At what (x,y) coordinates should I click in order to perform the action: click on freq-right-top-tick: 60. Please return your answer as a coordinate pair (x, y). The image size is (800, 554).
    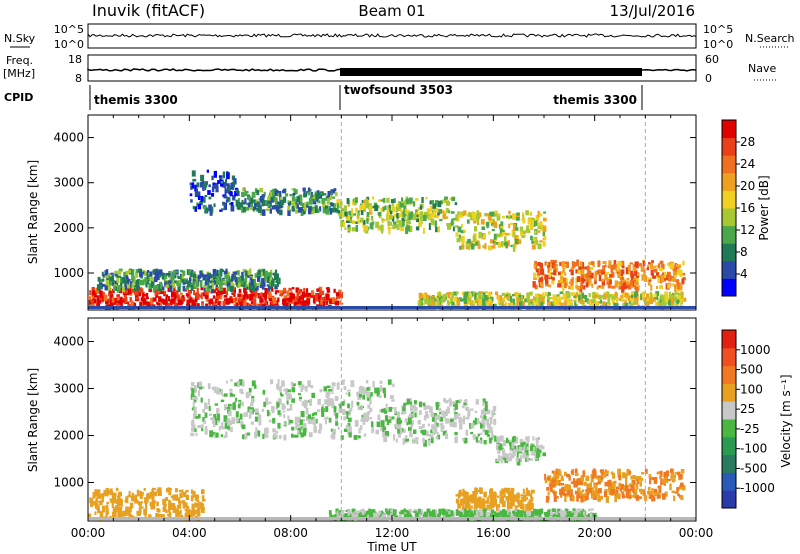
    Looking at the image, I should click on (712, 59).